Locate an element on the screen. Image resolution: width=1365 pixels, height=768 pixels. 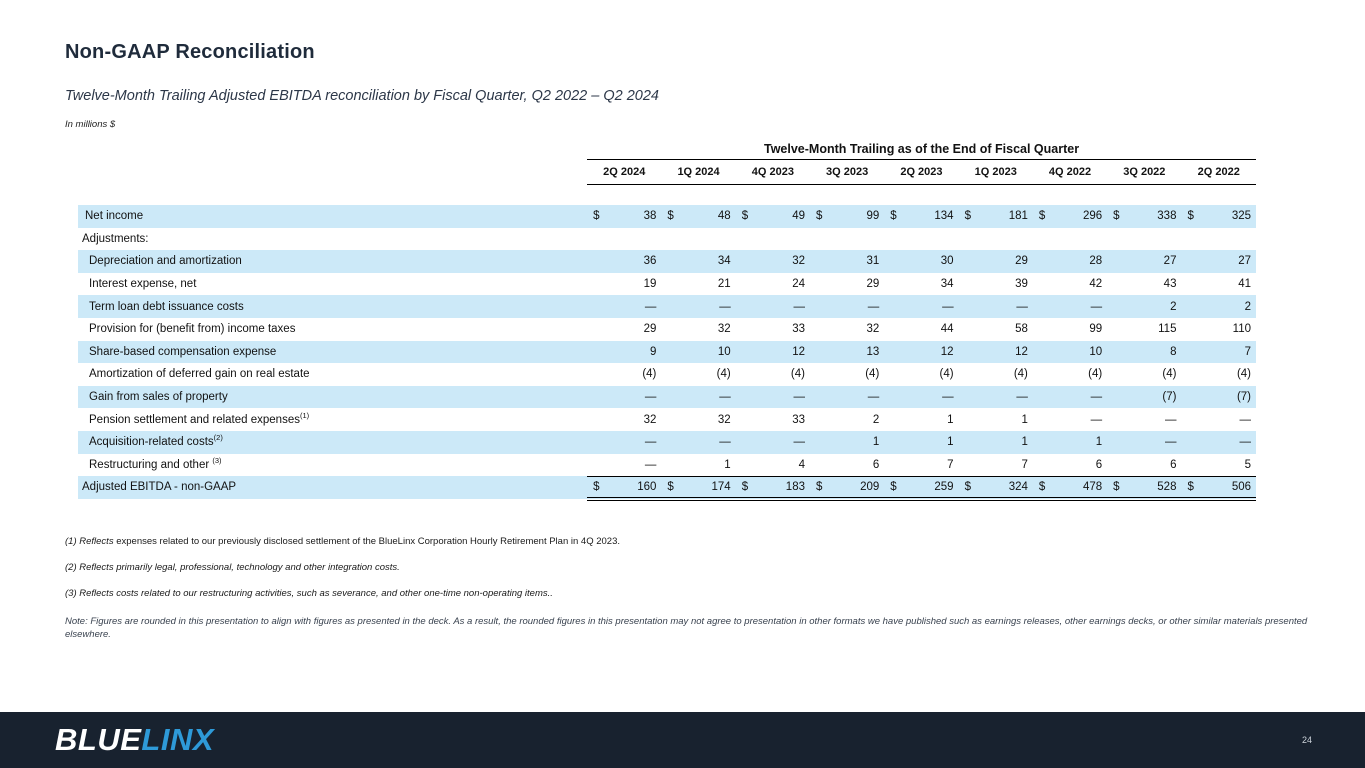
row-label: Restructuring and other (3) is located at coordinates (155, 463).